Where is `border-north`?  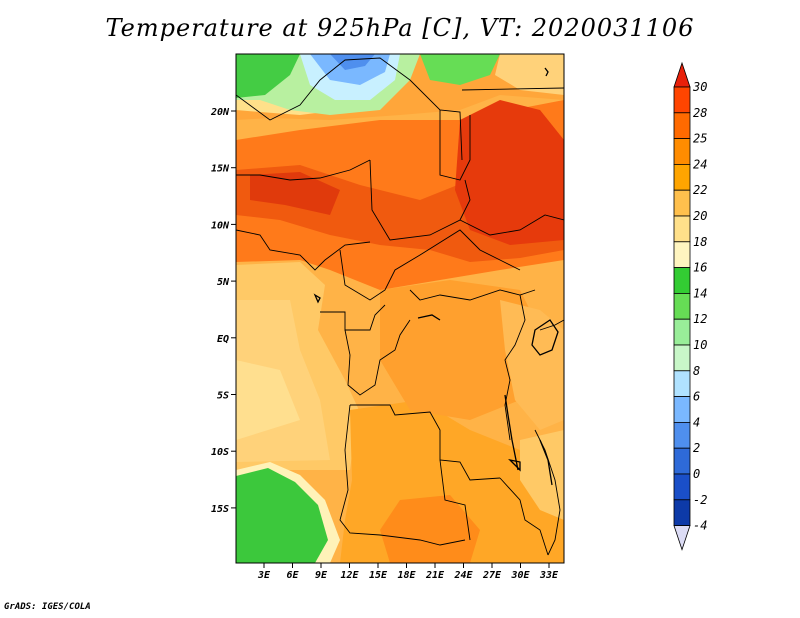
border-north is located at coordinates (349, 109).